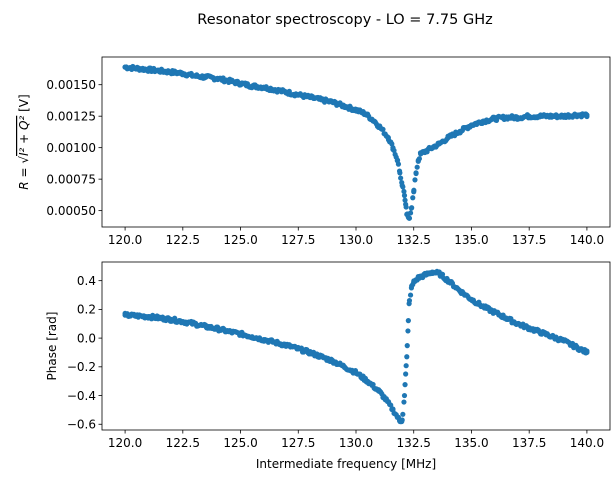  I want to click on x-tick-label: 140.0, so click(587, 443).